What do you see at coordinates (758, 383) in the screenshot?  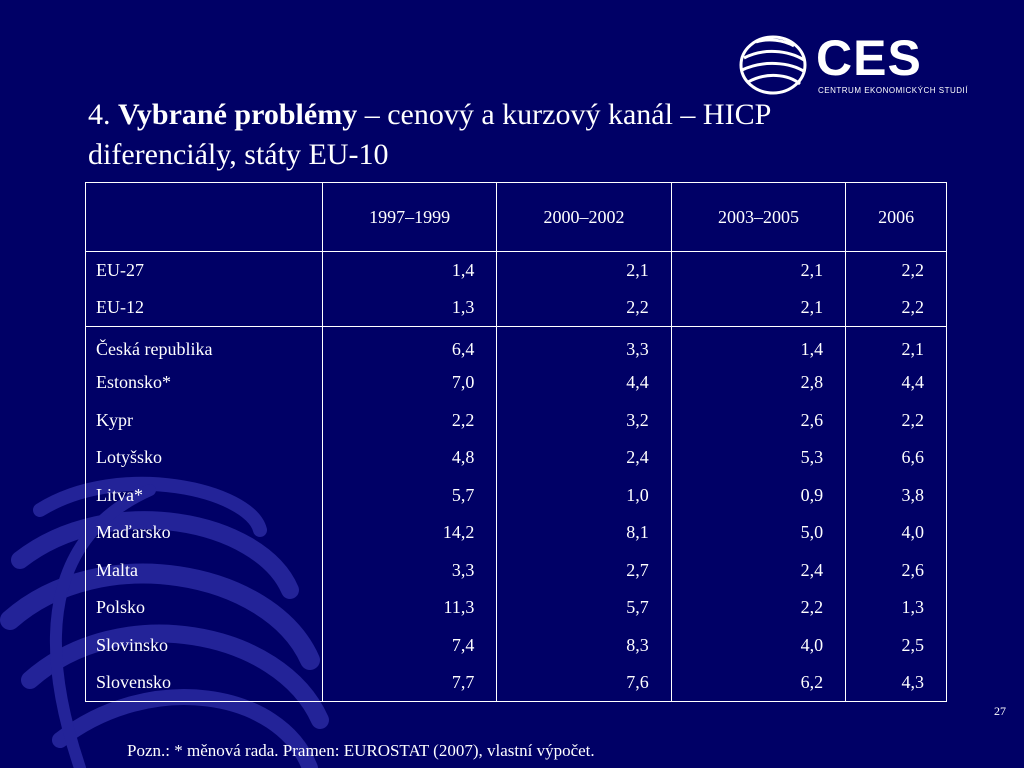 I see `cell: 2,8` at bounding box center [758, 383].